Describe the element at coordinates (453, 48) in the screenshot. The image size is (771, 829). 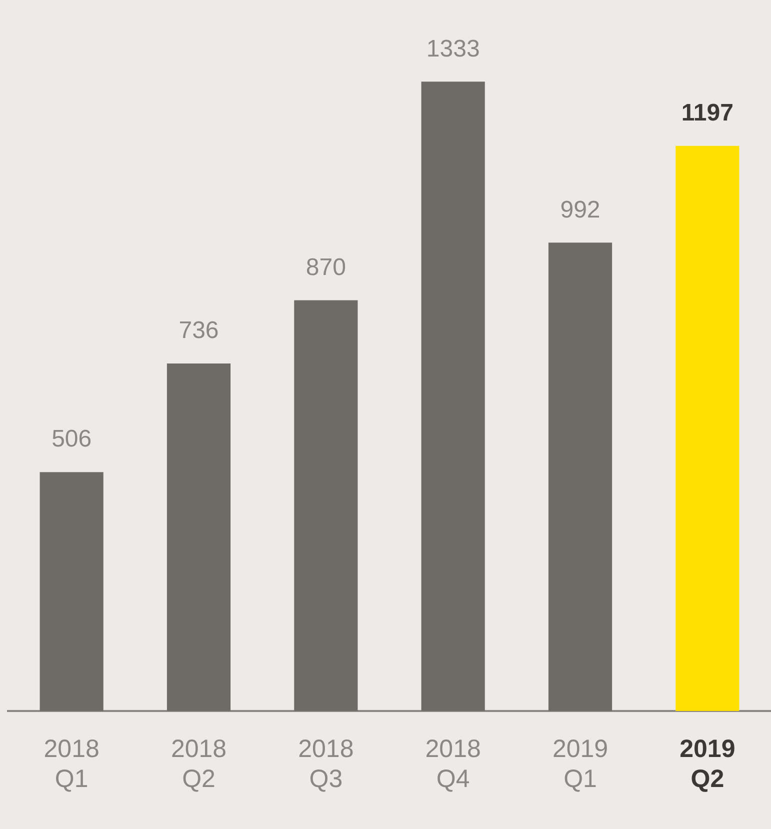
I see `data-label: 1333` at that location.